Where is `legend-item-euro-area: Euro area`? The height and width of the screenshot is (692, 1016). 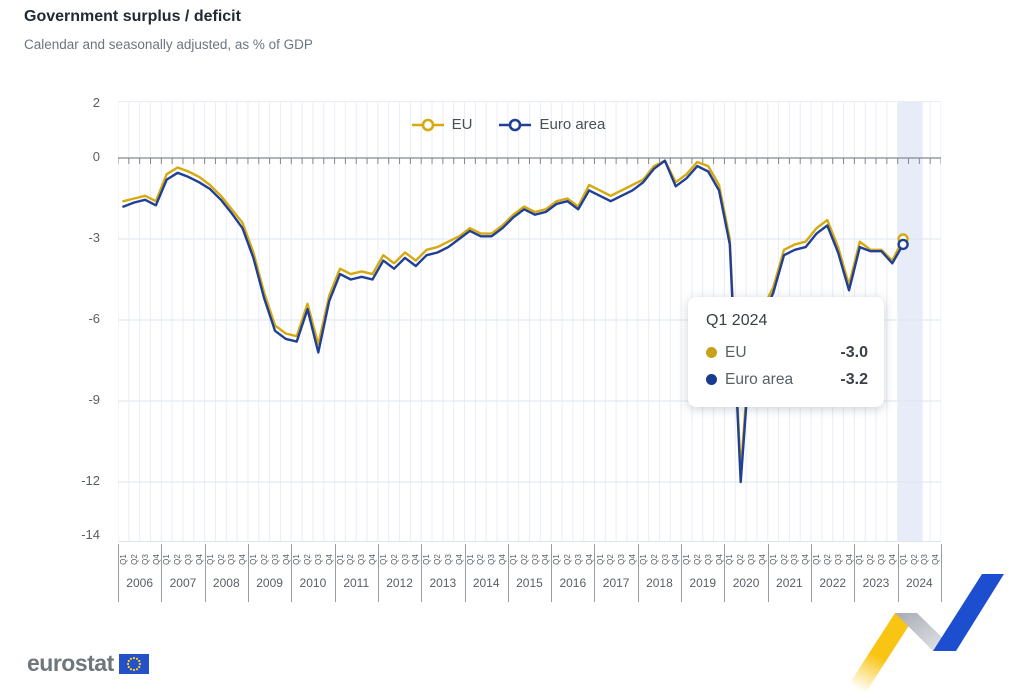 legend-item-euro-area: Euro area is located at coordinates (551, 124).